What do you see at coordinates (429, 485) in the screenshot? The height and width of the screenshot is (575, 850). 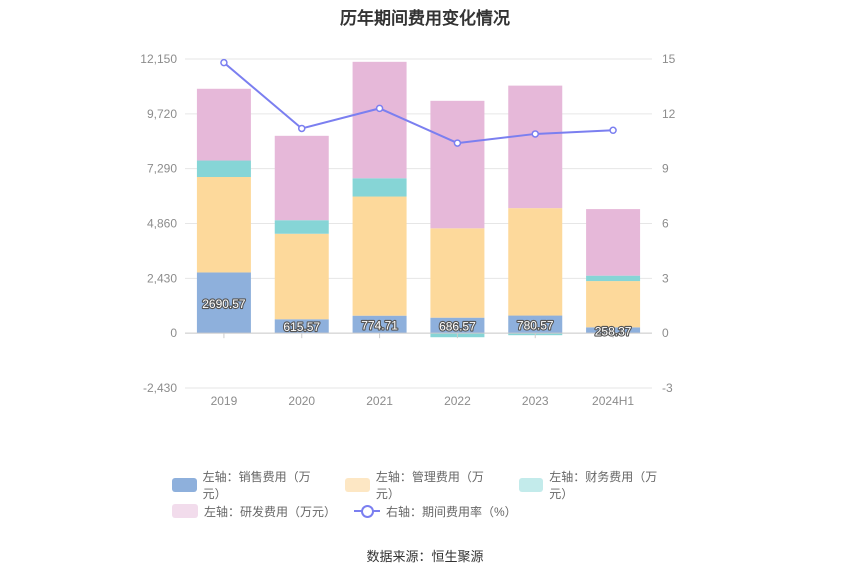 I see `legend-label-admin: 左轴：管理费用（万元）` at bounding box center [429, 485].